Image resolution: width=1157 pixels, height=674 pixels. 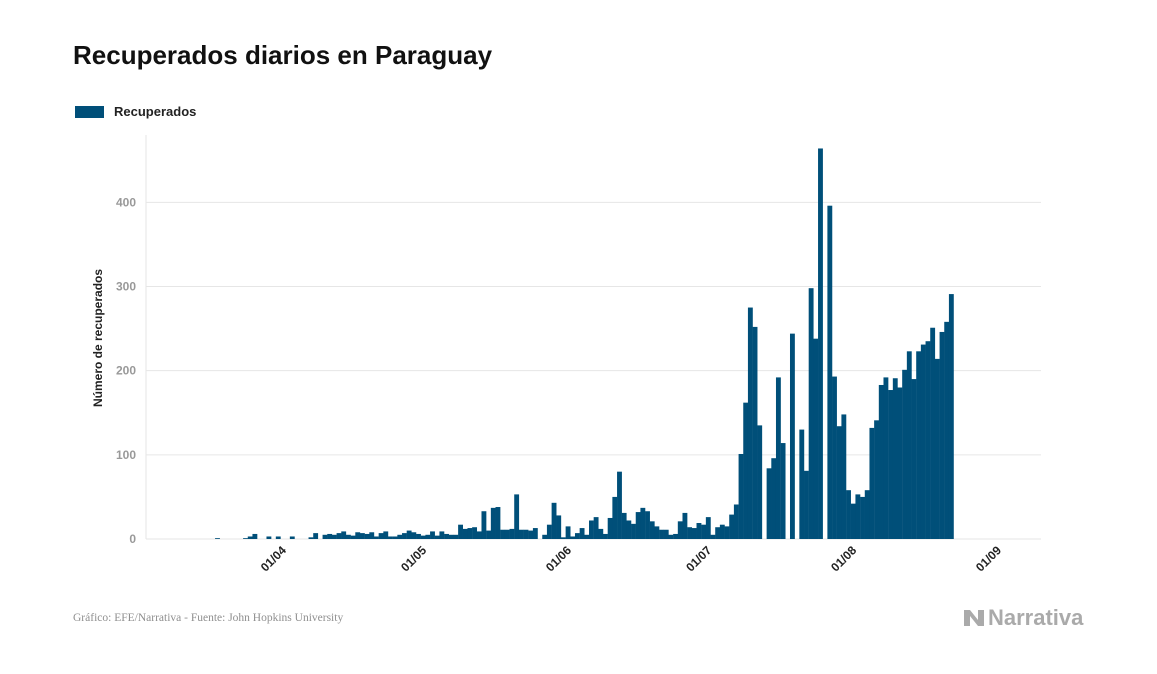 I want to click on narrativa-logo-icon, so click(x=974, y=618).